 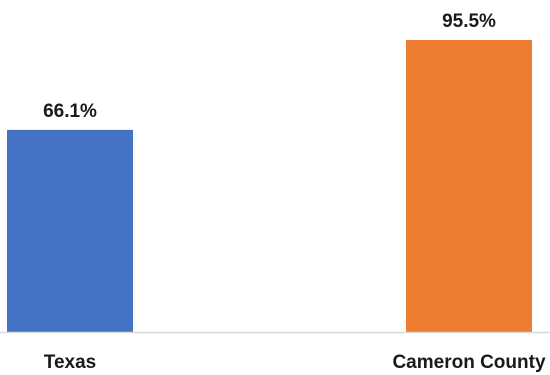 What do you see at coordinates (469, 21) in the screenshot?
I see `data-label-cameron-county: 95.5%` at bounding box center [469, 21].